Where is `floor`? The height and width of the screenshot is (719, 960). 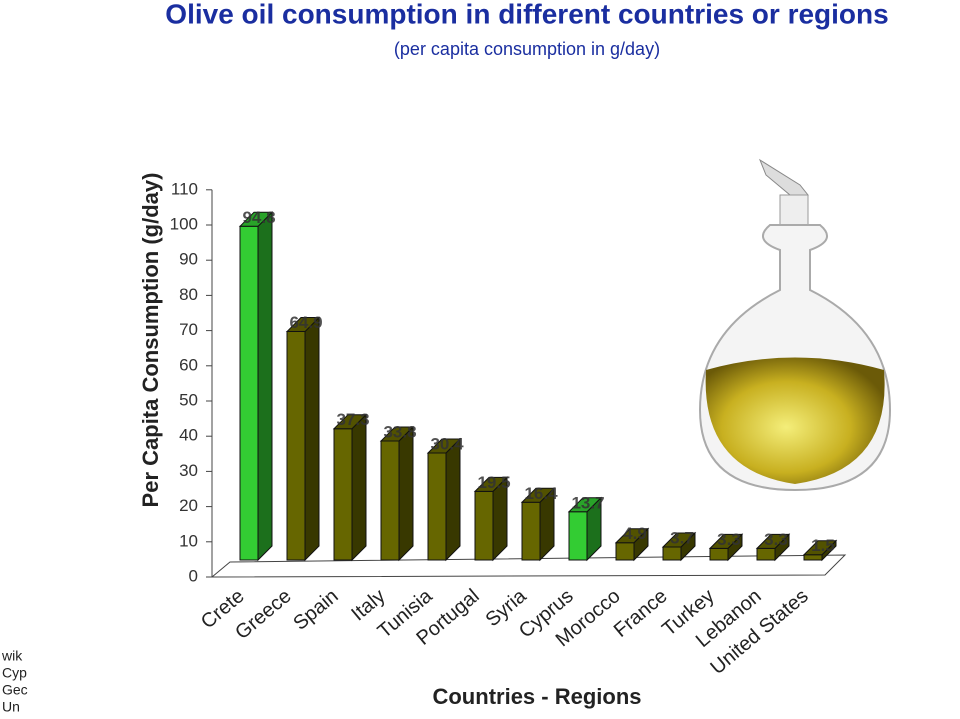 floor is located at coordinates (528, 566).